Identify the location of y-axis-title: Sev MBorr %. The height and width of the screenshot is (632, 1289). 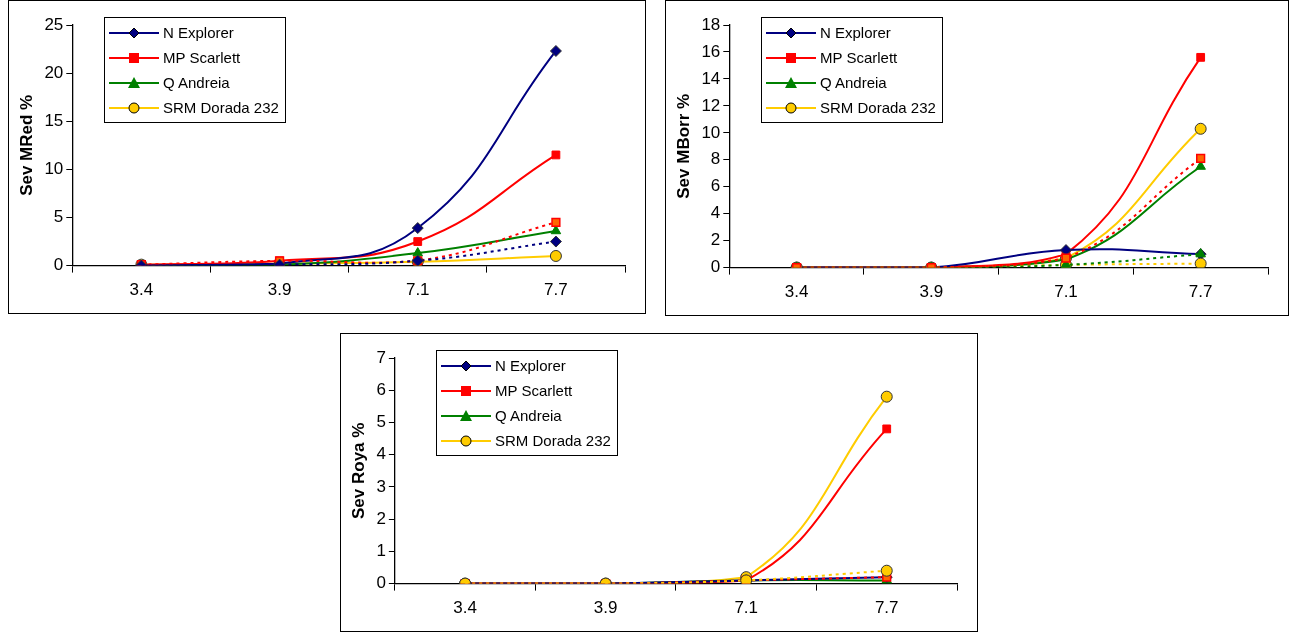
(683, 146).